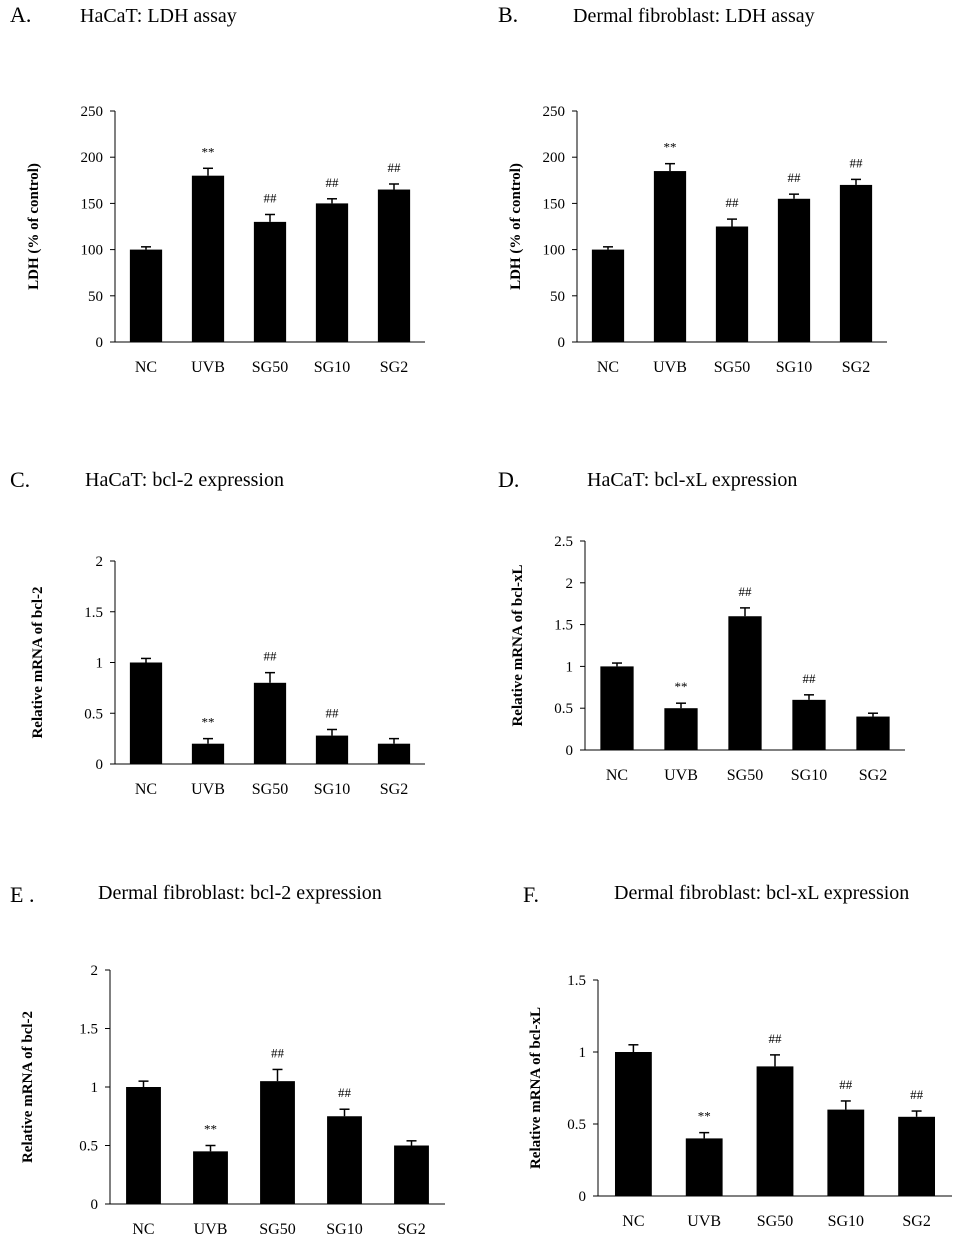  Describe the element at coordinates (240, 893) in the screenshot. I see `chart-title: Dermal fibroblast: bcl-2 expression` at that location.